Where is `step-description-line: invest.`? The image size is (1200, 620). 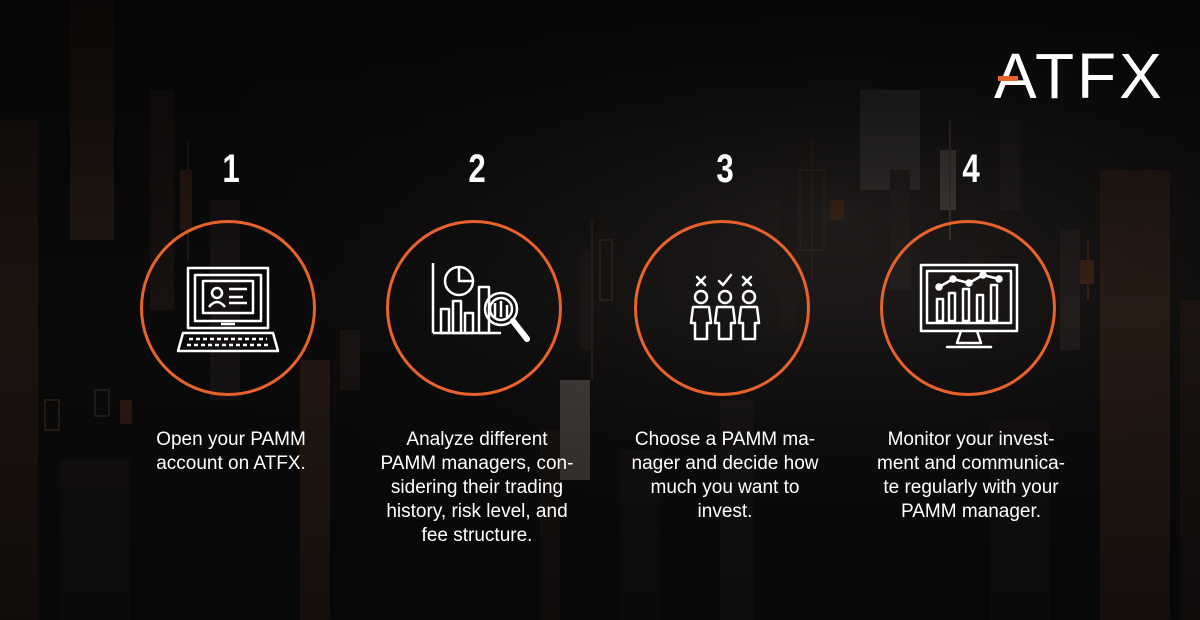 step-description-line: invest. is located at coordinates (725, 511).